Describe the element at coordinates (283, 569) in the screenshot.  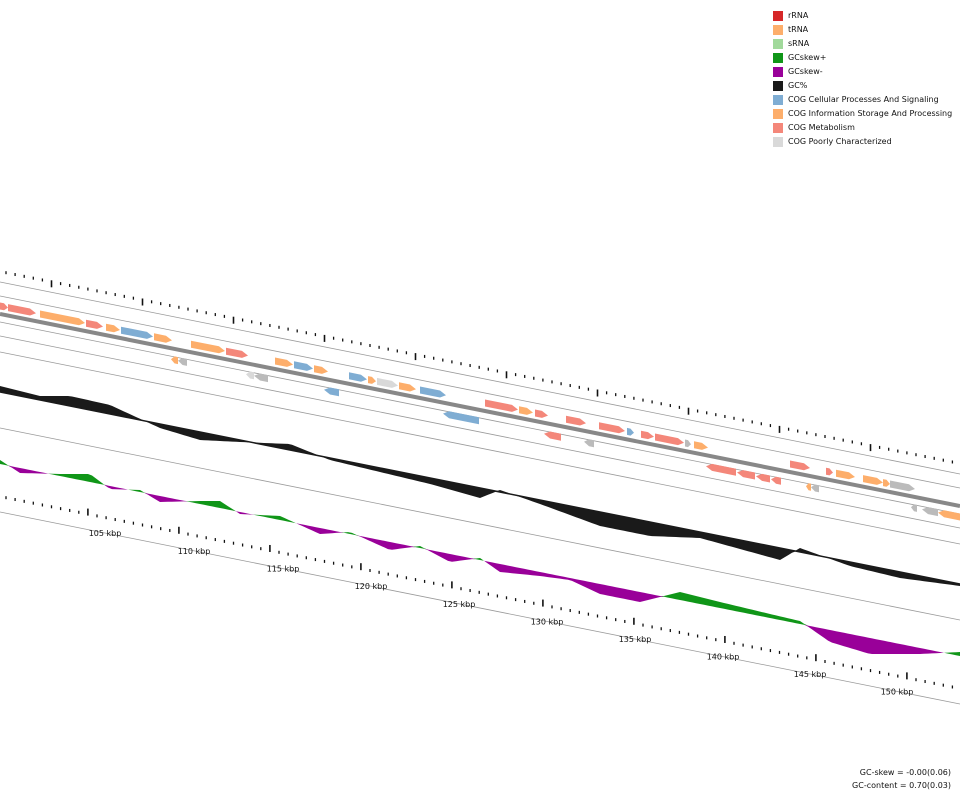
I see `axis-label: 115 kbp` at that location.